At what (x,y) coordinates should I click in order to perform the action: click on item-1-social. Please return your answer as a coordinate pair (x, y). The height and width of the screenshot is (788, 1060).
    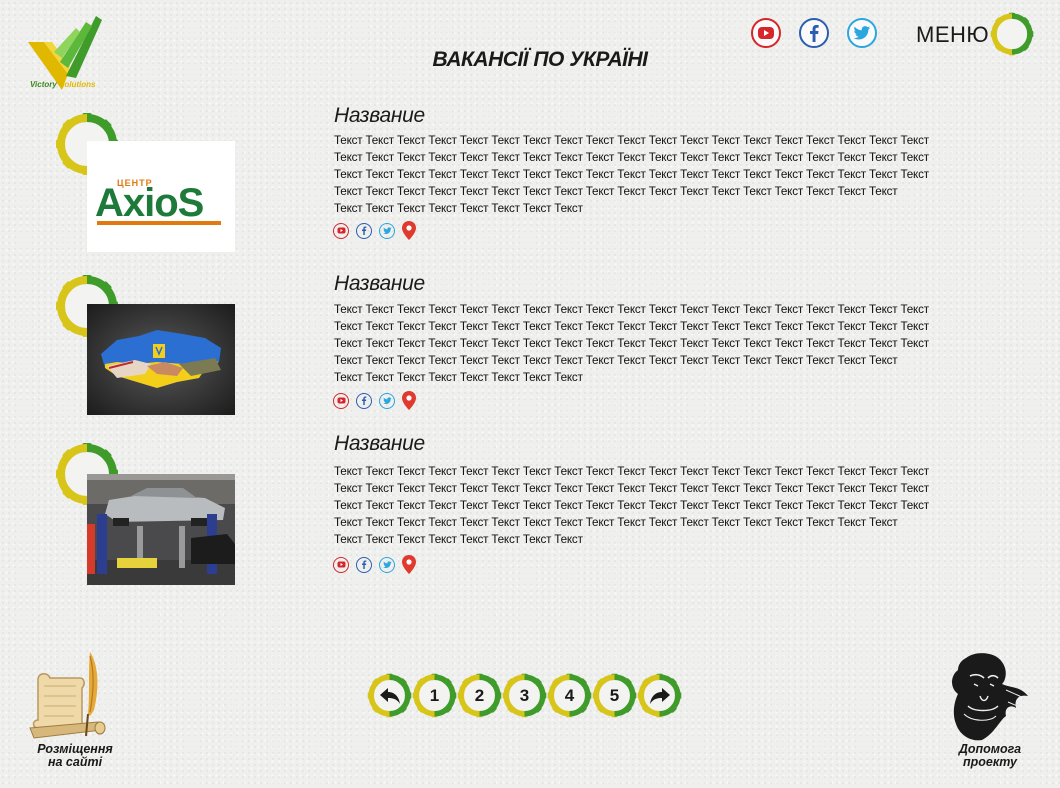
    Looking at the image, I should click on (374, 230).